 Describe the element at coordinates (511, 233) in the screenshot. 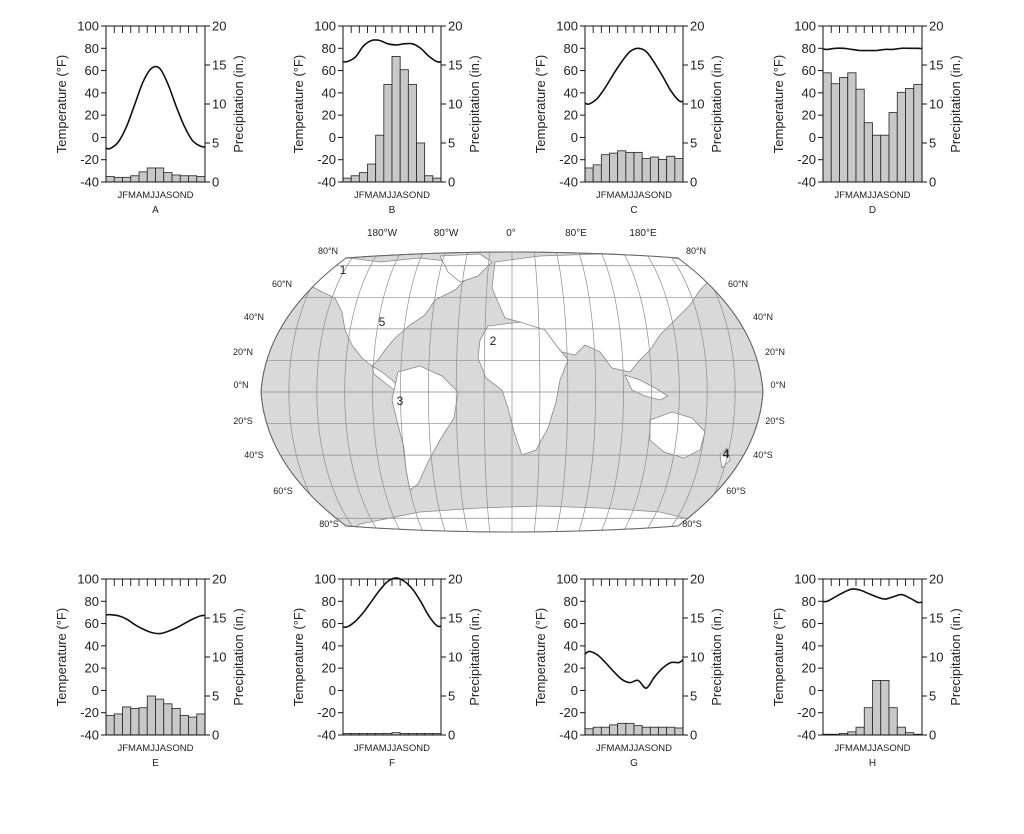

I see `map-lon-label-0: 0°` at that location.